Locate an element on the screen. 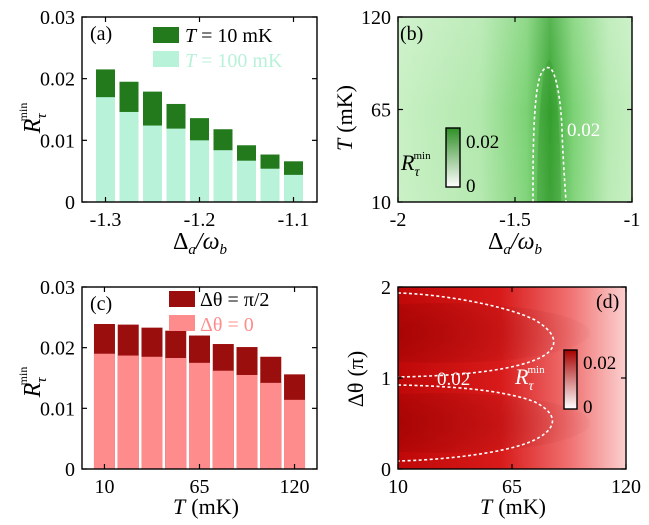 The height and width of the screenshot is (525, 649). panel-b-fade is located at coordinates (515, 109).